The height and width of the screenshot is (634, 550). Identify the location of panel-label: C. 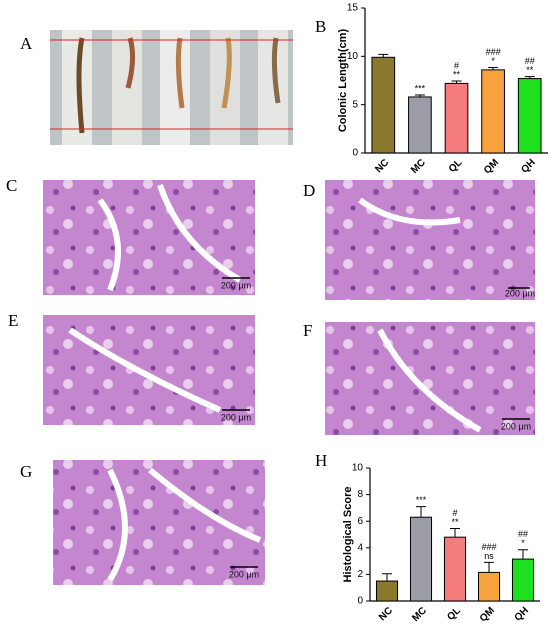
(11, 185).